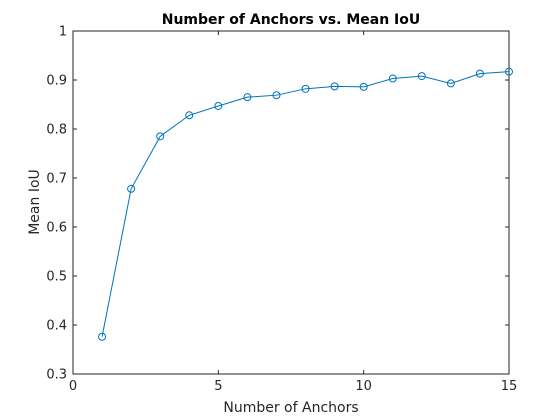  Describe the element at coordinates (56, 179) in the screenshot. I see `y-tick-label: 0.7` at that location.